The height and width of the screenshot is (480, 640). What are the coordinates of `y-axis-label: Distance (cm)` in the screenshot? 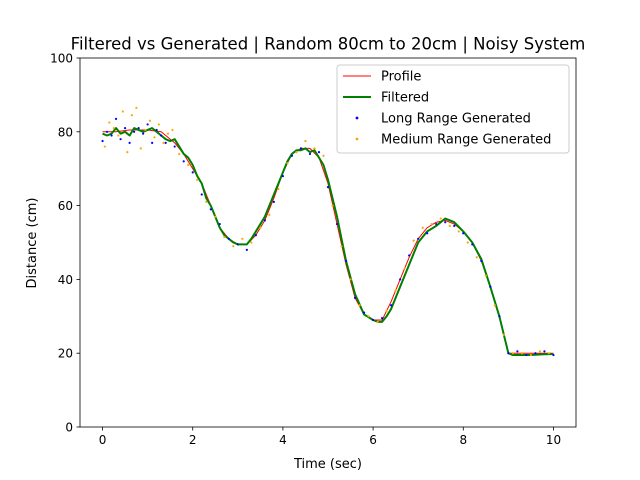 It's located at (32, 243).